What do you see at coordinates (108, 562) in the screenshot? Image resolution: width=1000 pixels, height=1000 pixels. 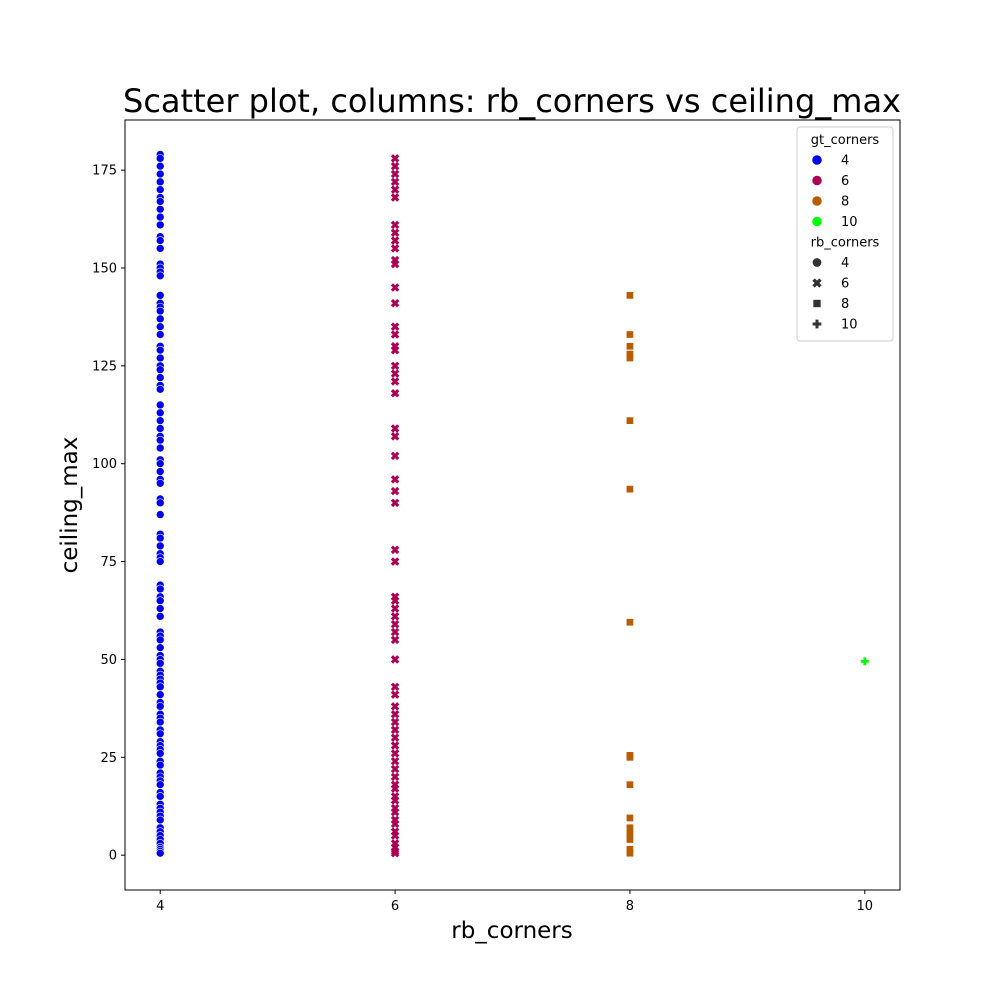 I see `y-tick-label: 75` at bounding box center [108, 562].